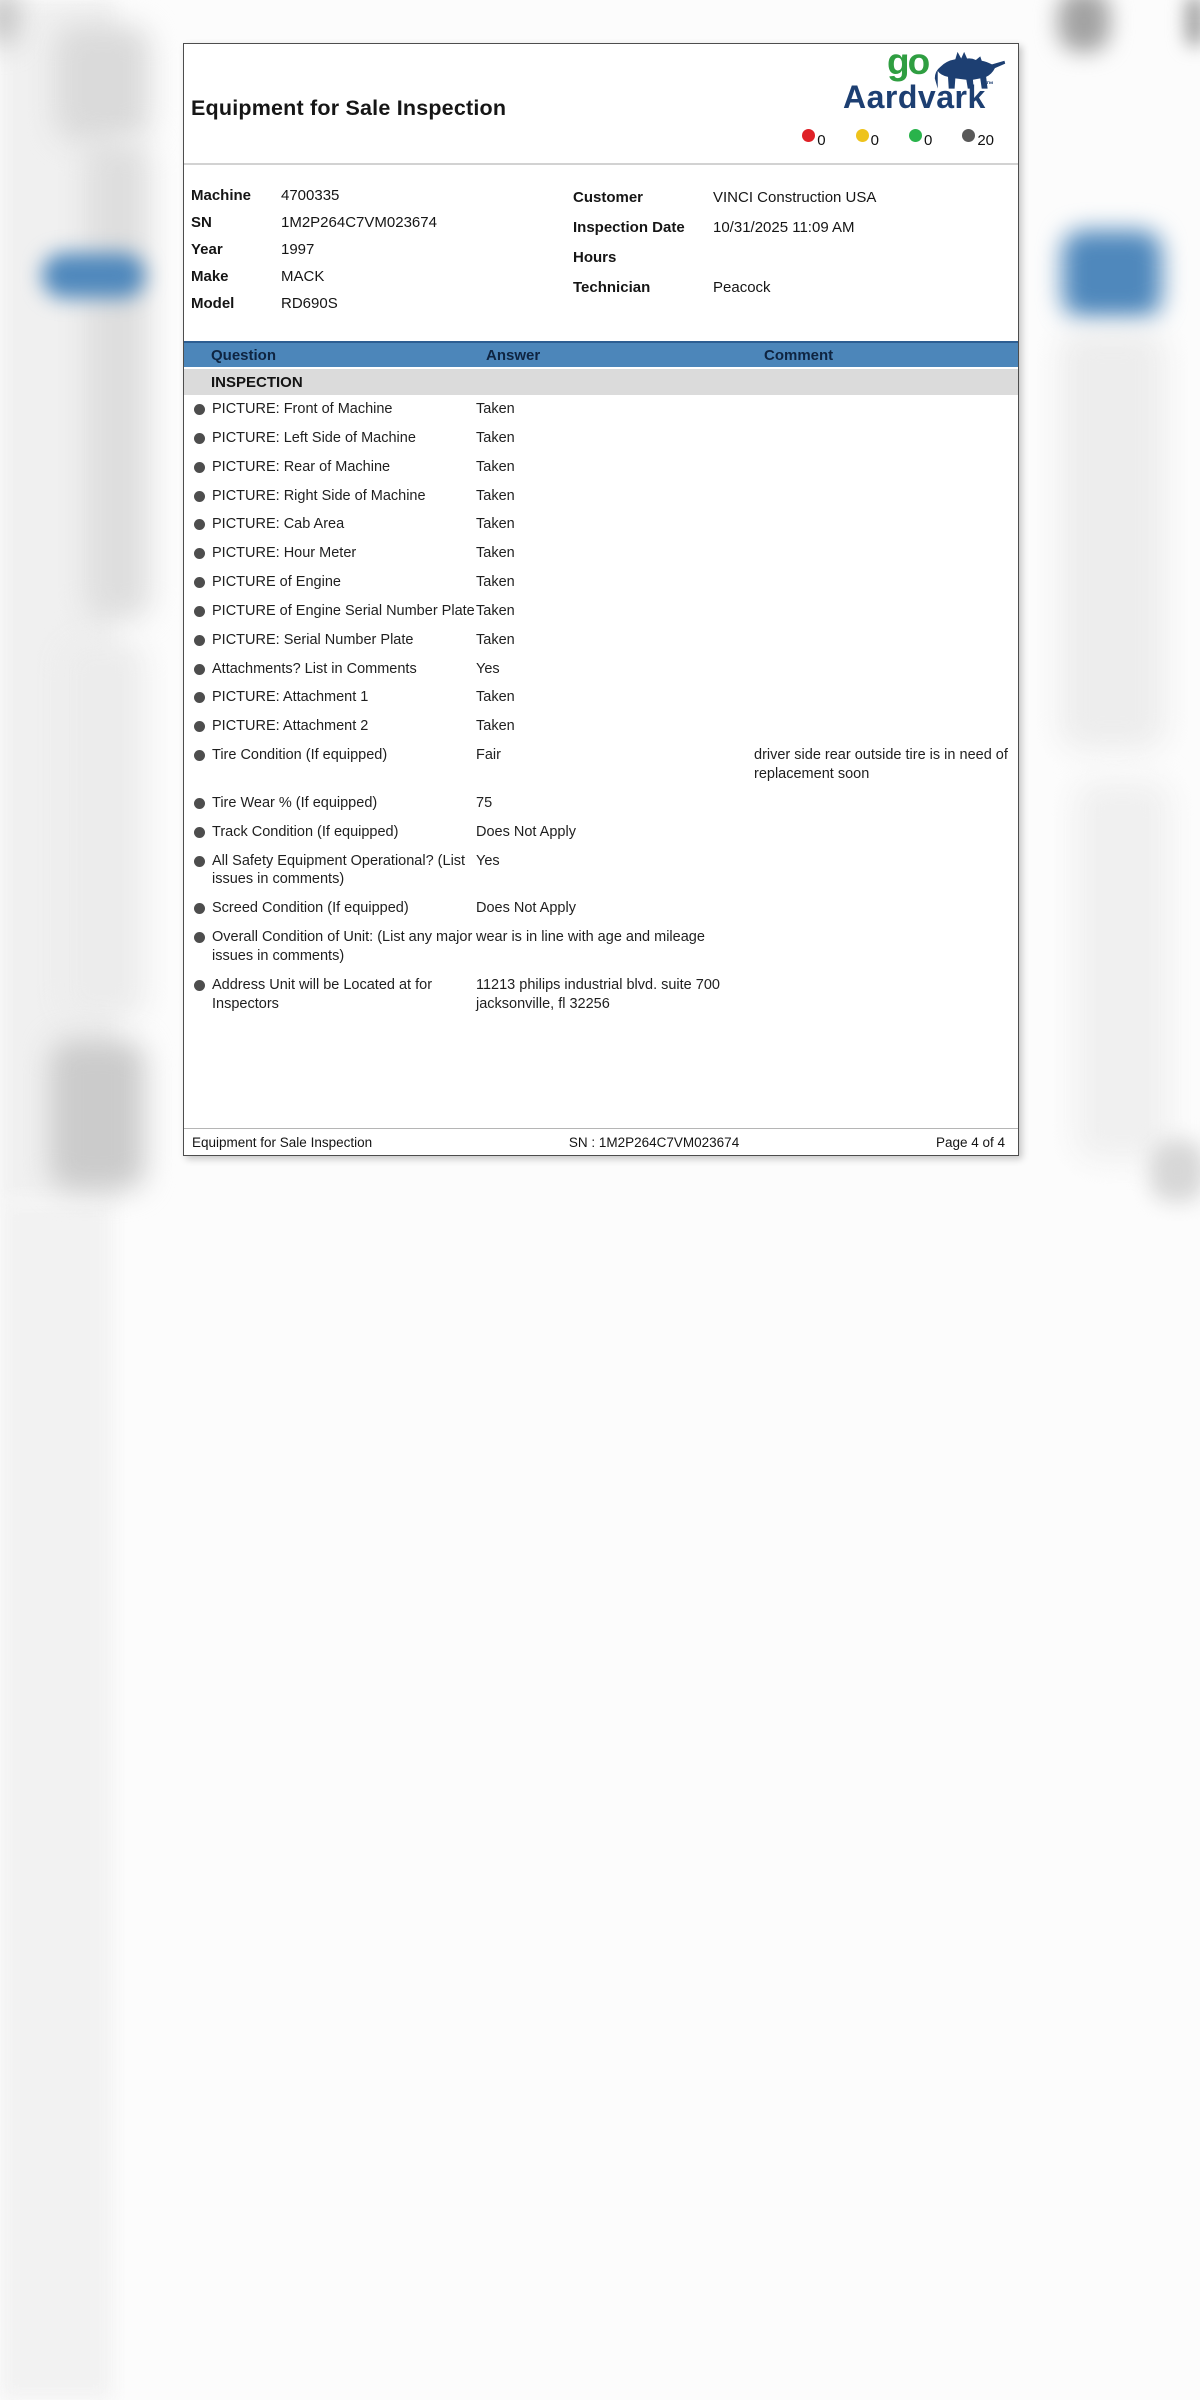 The height and width of the screenshot is (2400, 1200). I want to click on question-cell: PICTURE: Hour Meter, so click(330, 553).